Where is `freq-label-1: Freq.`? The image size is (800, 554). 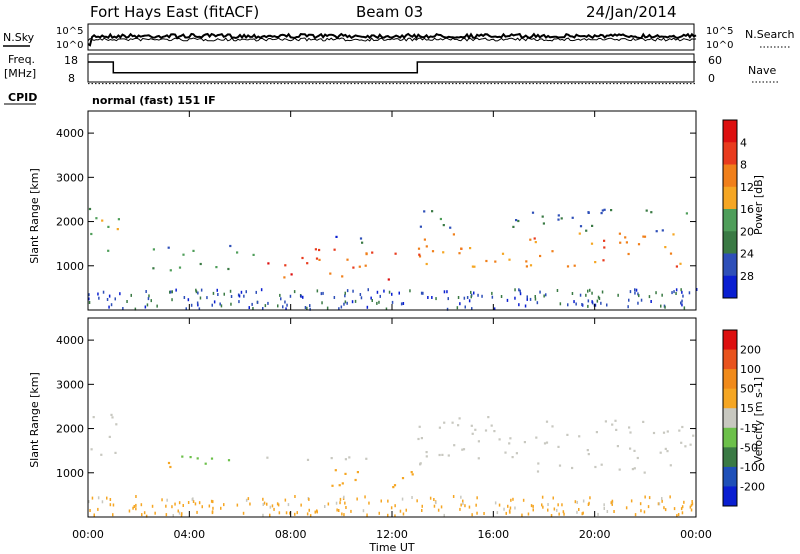 freq-label-1: Freq. is located at coordinates (21, 59).